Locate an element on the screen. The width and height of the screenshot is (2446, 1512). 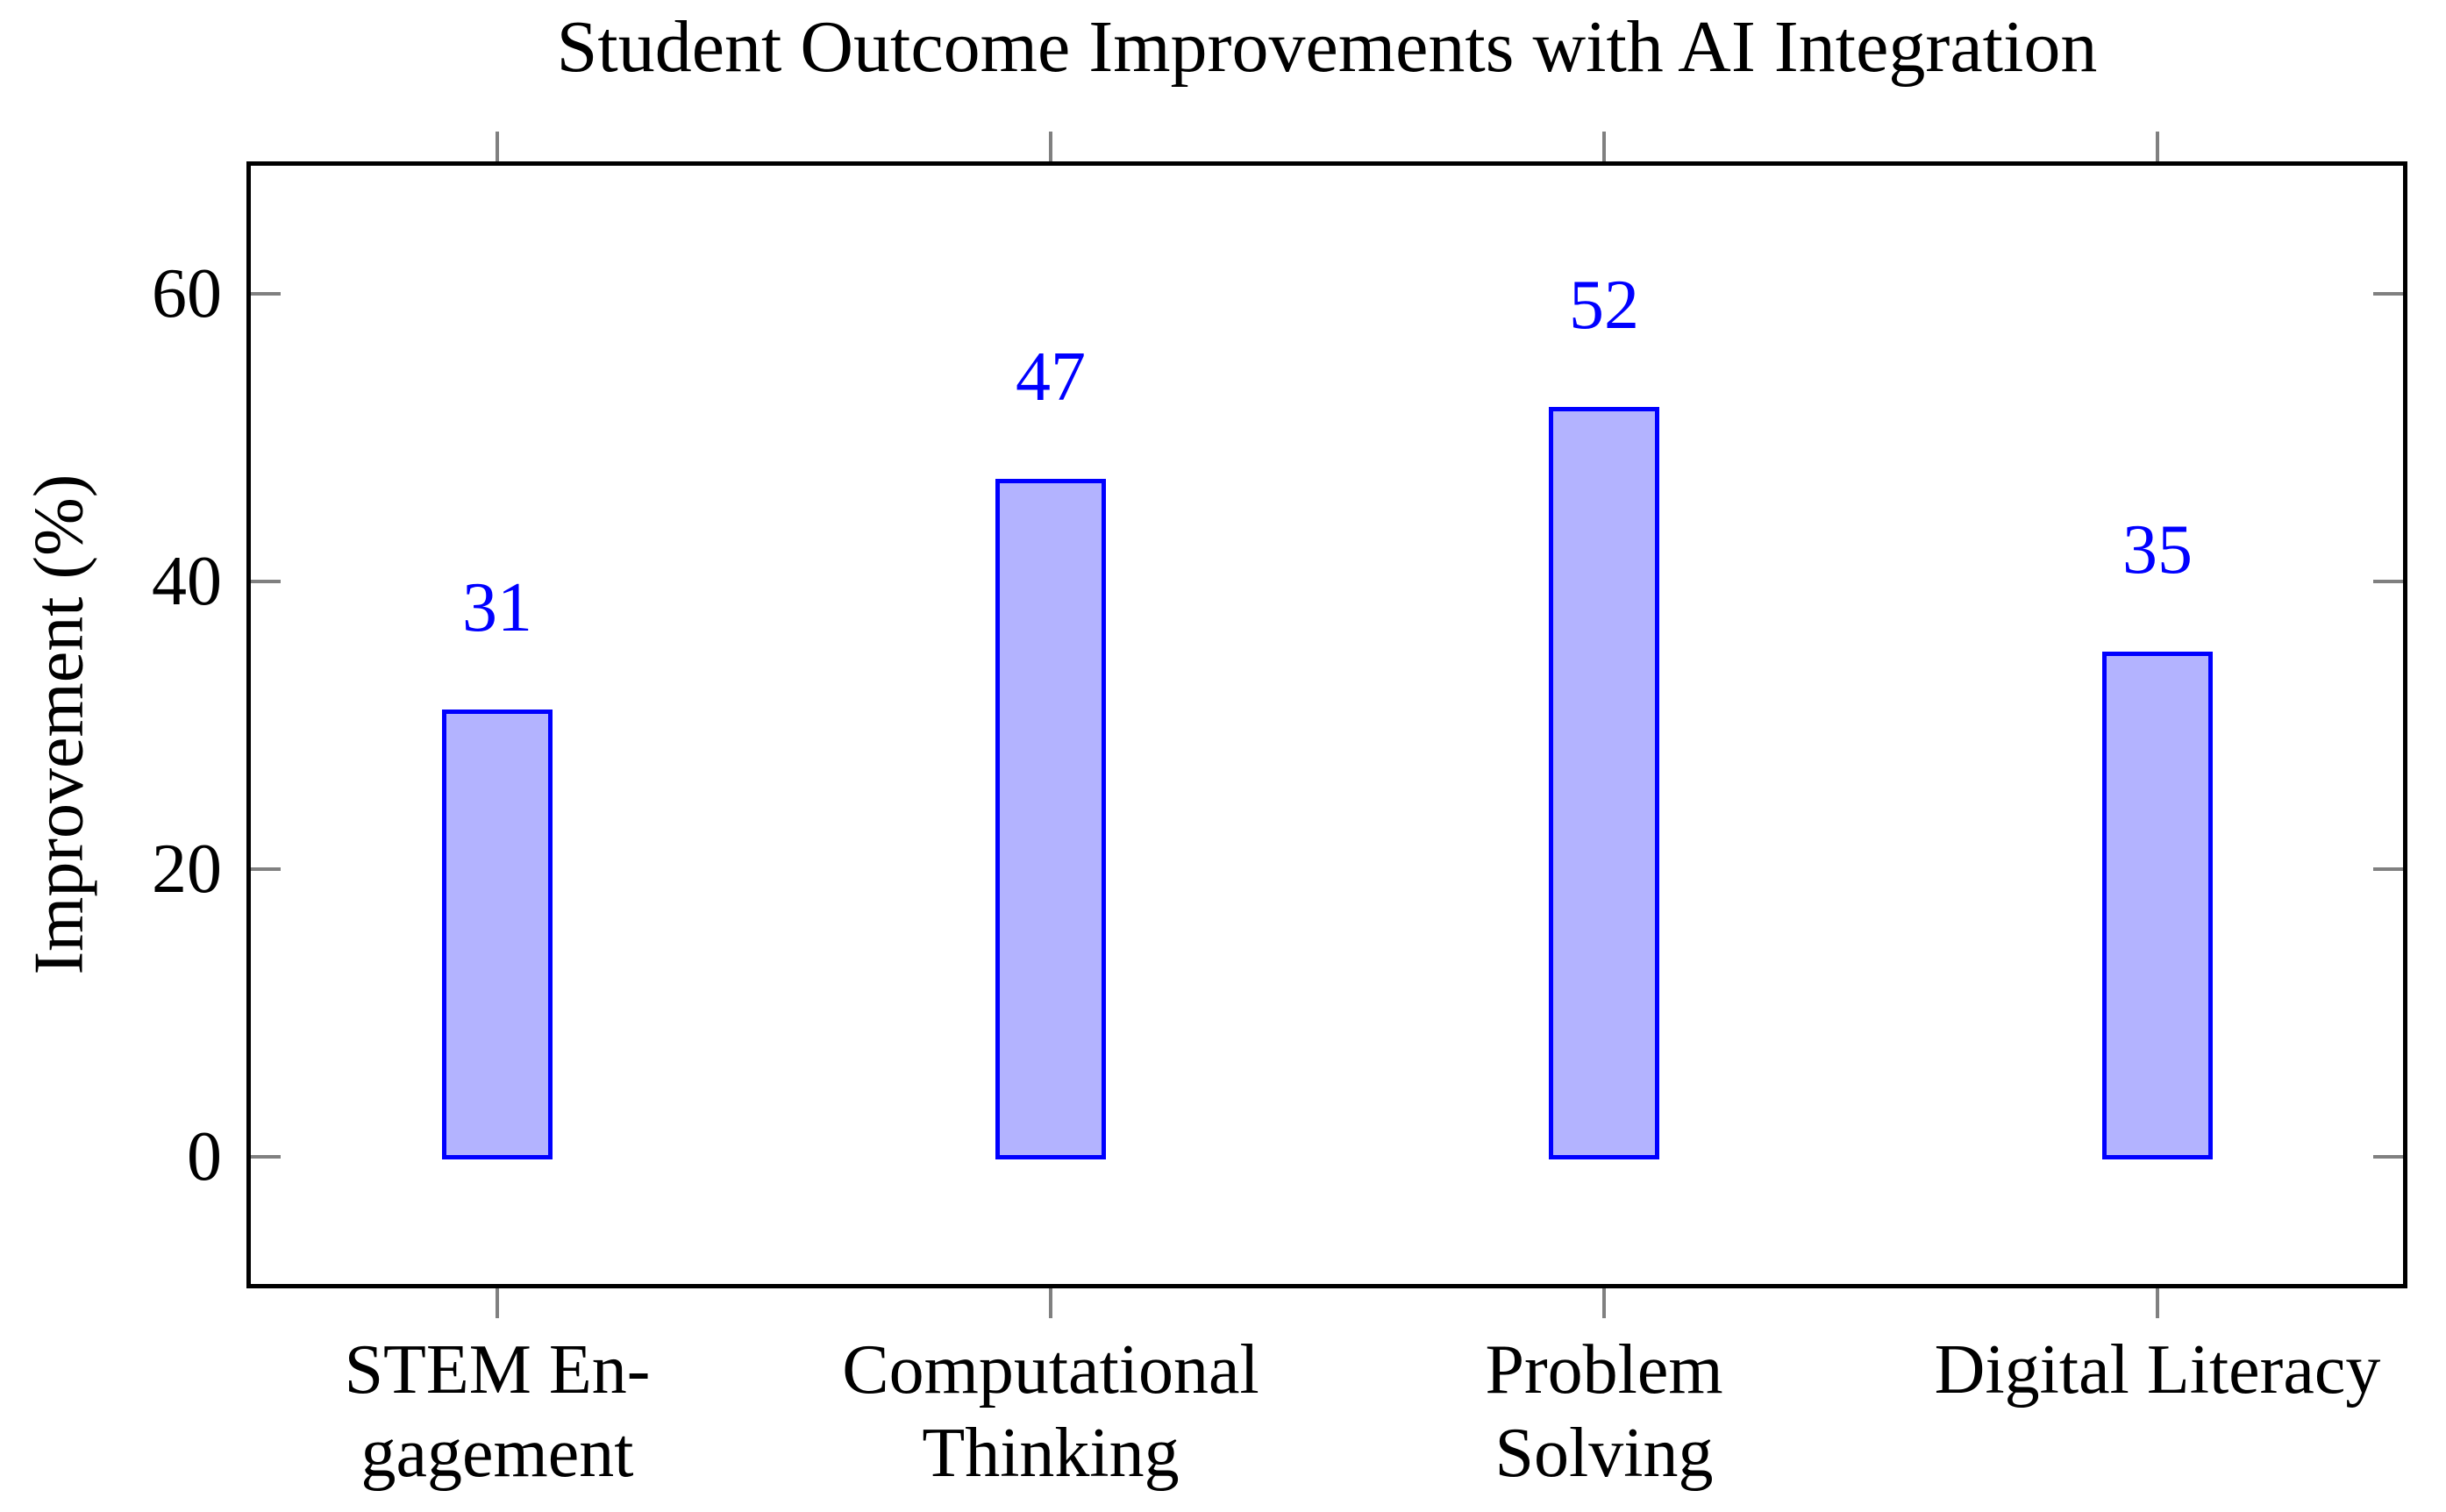
category-label: Problem Solving is located at coordinates (1603, 1412).